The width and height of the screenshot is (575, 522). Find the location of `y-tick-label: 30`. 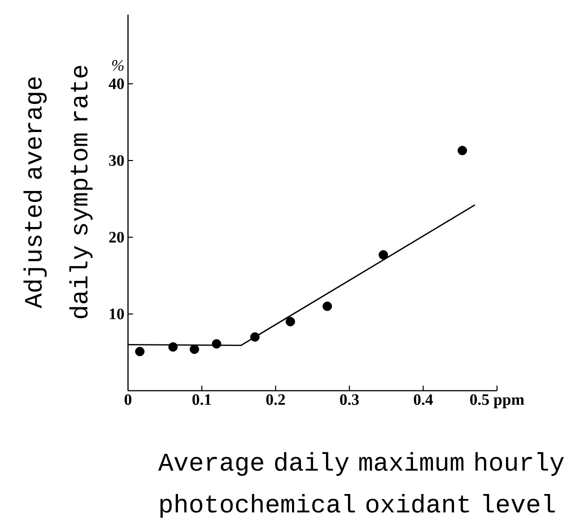

y-tick-label: 30 is located at coordinates (116, 160).